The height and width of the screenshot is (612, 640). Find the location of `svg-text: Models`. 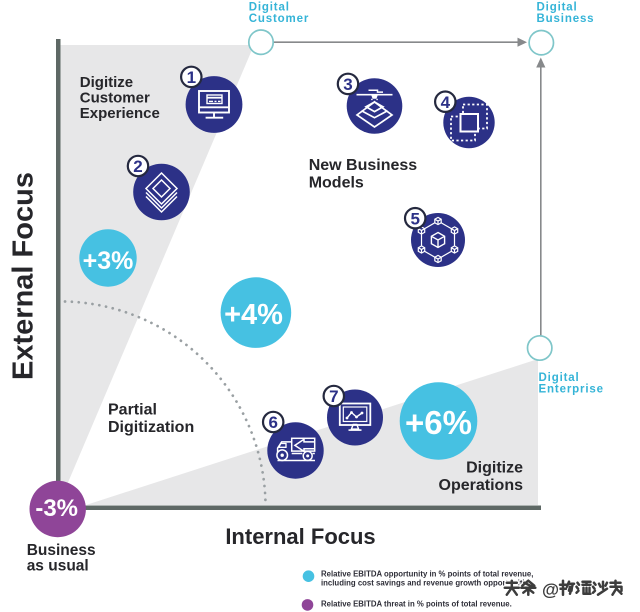

svg-text: Models is located at coordinates (336, 183).